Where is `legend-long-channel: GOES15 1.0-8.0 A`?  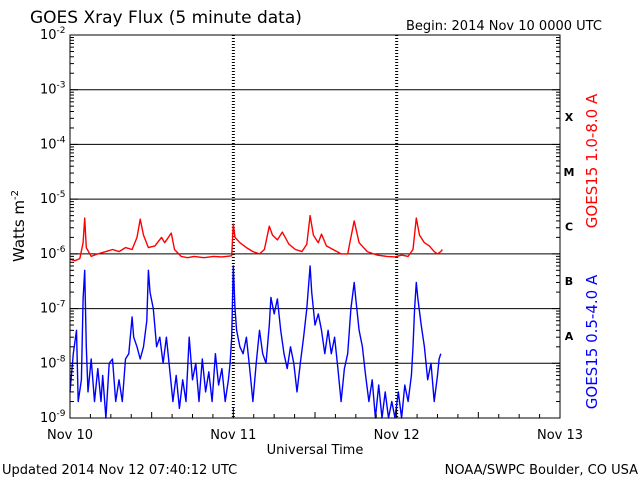 legend-long-channel: GOES15 1.0-8.0 A is located at coordinates (592, 160).